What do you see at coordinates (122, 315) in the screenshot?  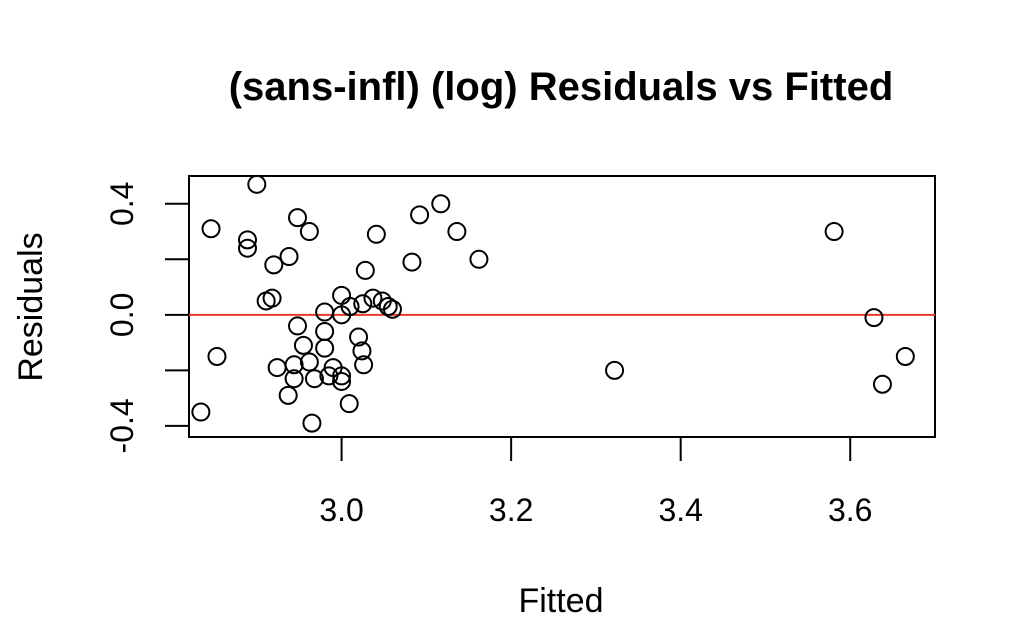 I see `y-tick-label: 0.0` at bounding box center [122, 315].